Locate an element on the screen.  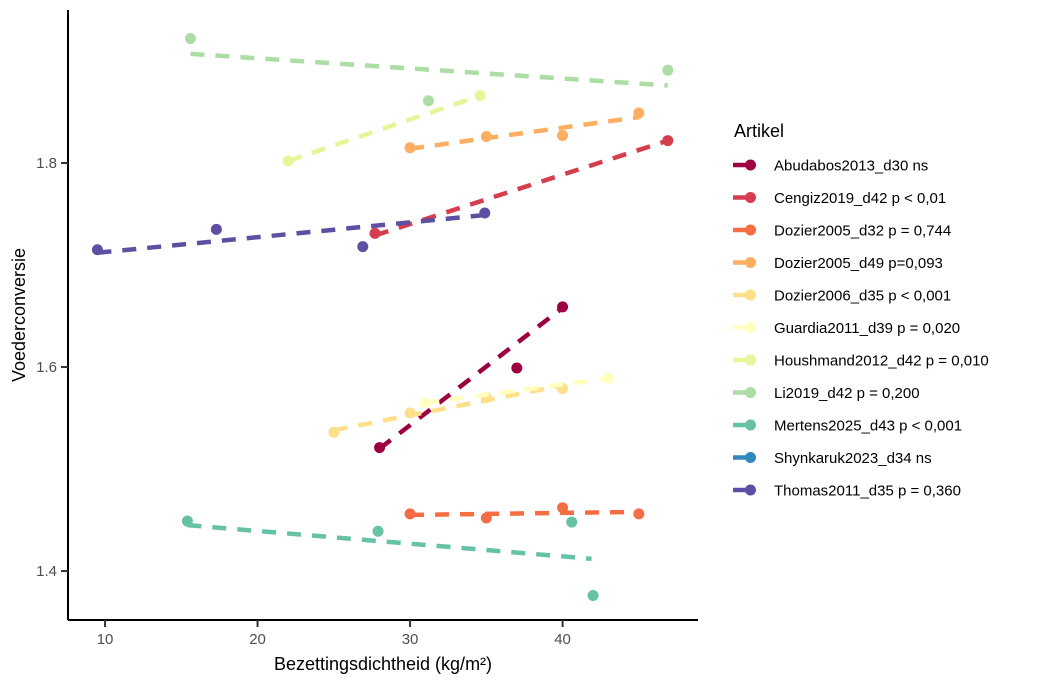
legend-title: Artikel is located at coordinates (759, 131).